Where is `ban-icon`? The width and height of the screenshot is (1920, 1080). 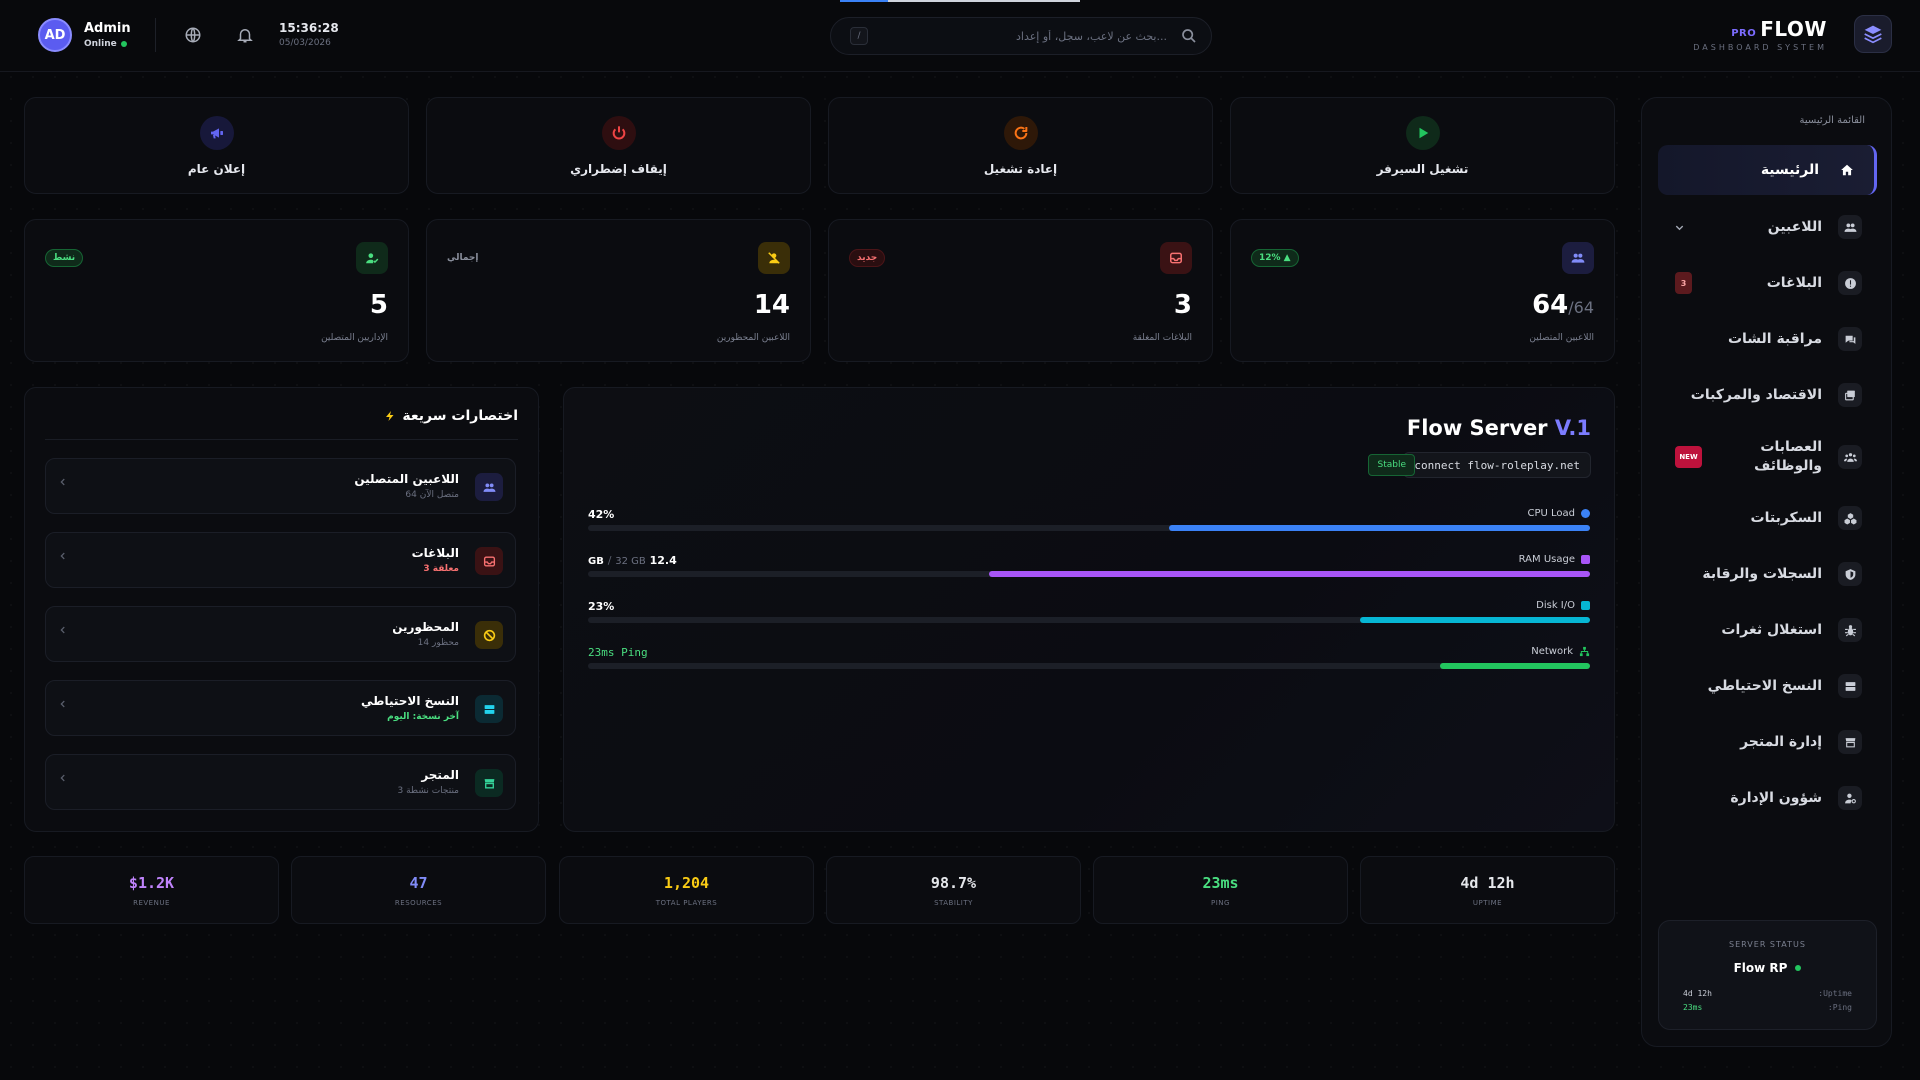
ban-icon is located at coordinates (489, 635).